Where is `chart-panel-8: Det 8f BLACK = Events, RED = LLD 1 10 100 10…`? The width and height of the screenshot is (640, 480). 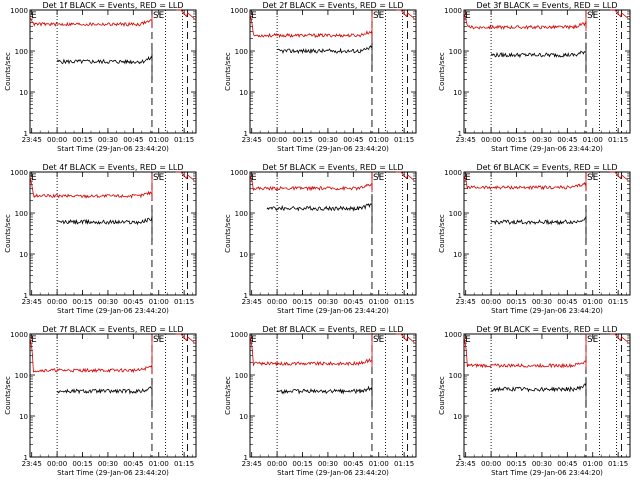
chart-panel-8: Det 8f BLACK = Events, RED = LLD 1 10 100 10… is located at coordinates (320, 401).